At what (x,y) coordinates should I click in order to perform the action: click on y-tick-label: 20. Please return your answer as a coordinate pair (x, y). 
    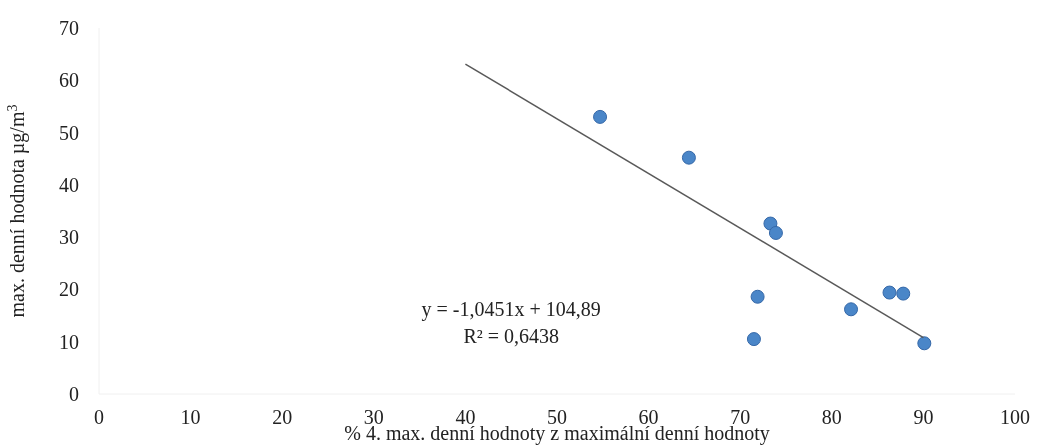
    Looking at the image, I should click on (69, 289).